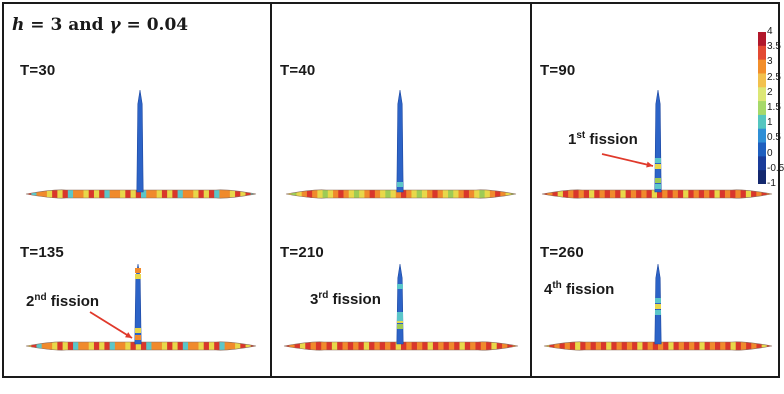 This screenshot has width=784, height=394. I want to click on fission-label: 3rd fission, so click(345, 299).